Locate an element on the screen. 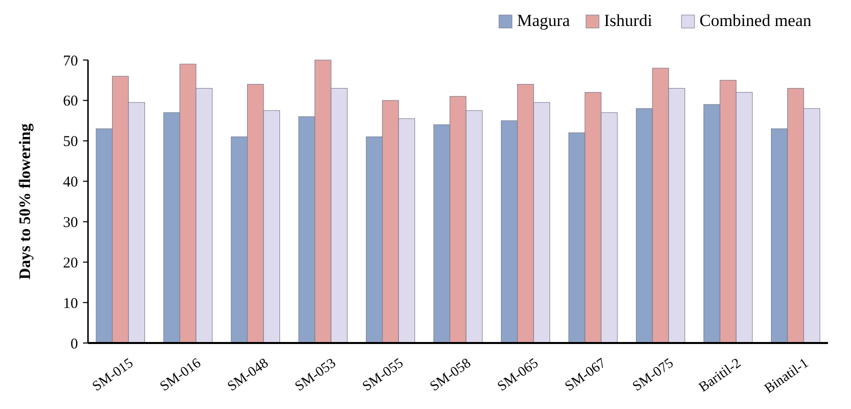 This screenshot has height=409, width=851. y-tick-label: 0 is located at coordinates (74, 344).